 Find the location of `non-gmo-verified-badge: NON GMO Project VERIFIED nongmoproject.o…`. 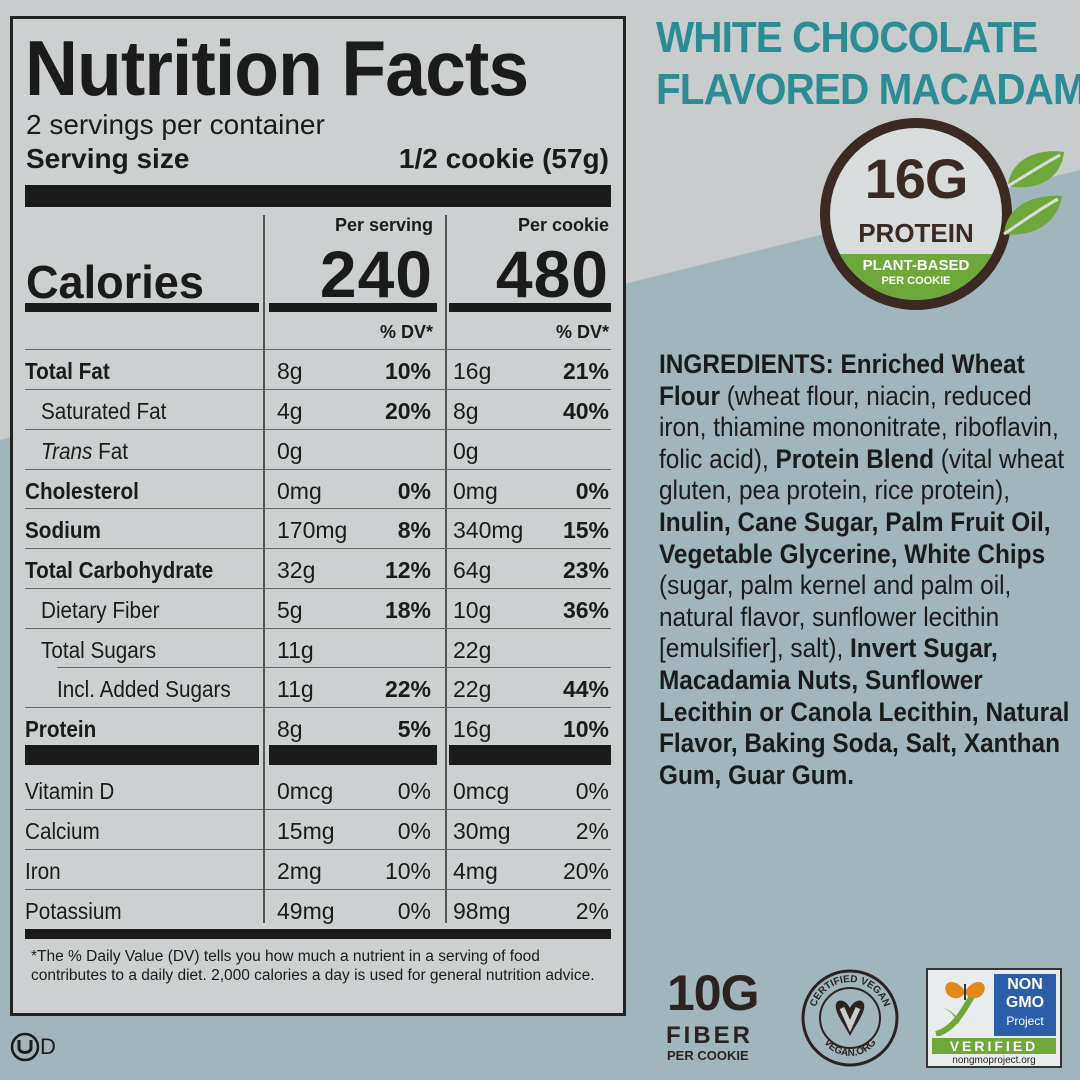

non-gmo-verified-badge: NON GMO Project VERIFIED nongmoproject.o… is located at coordinates (994, 1018).